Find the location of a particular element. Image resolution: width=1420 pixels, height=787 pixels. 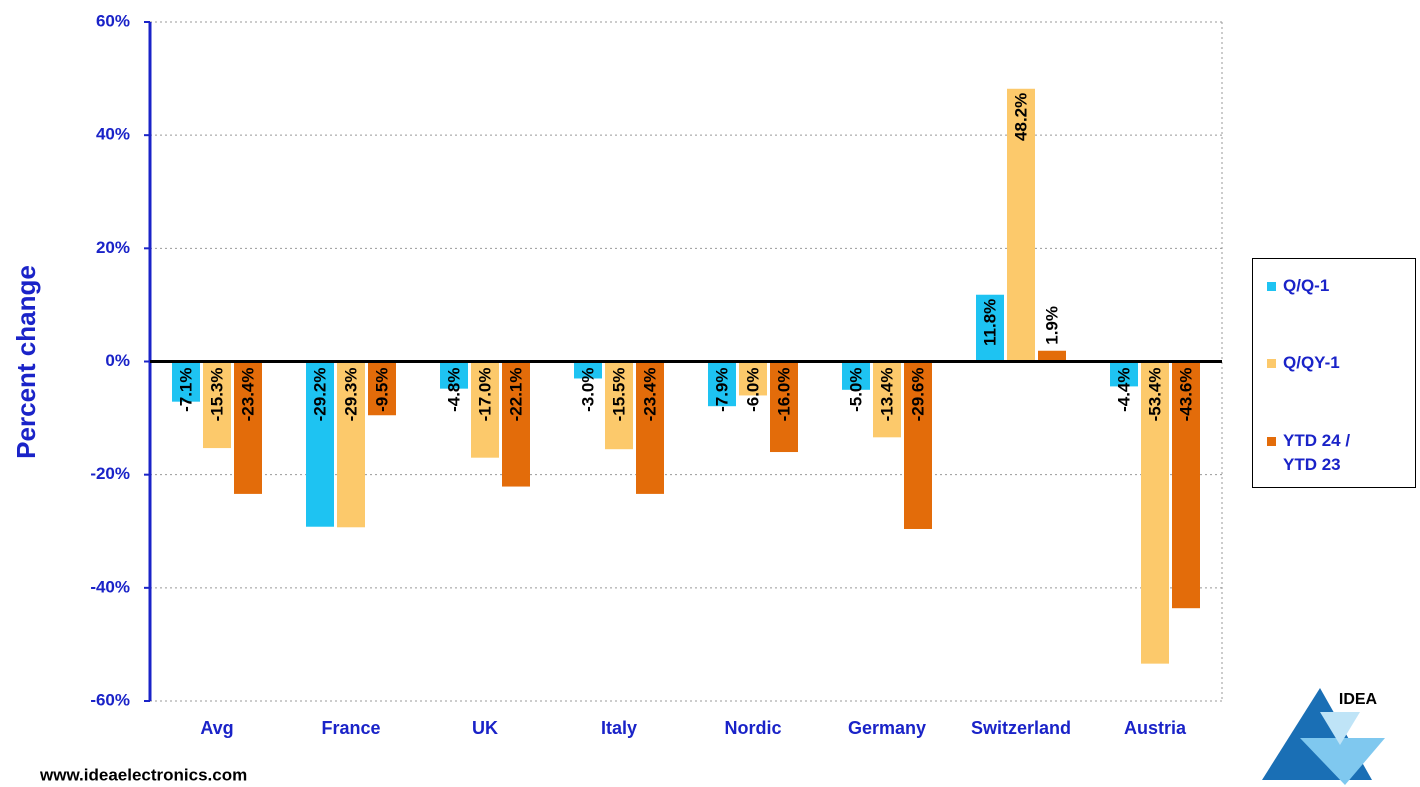

legend-label: Q/QY-1 is located at coordinates (1311, 362).